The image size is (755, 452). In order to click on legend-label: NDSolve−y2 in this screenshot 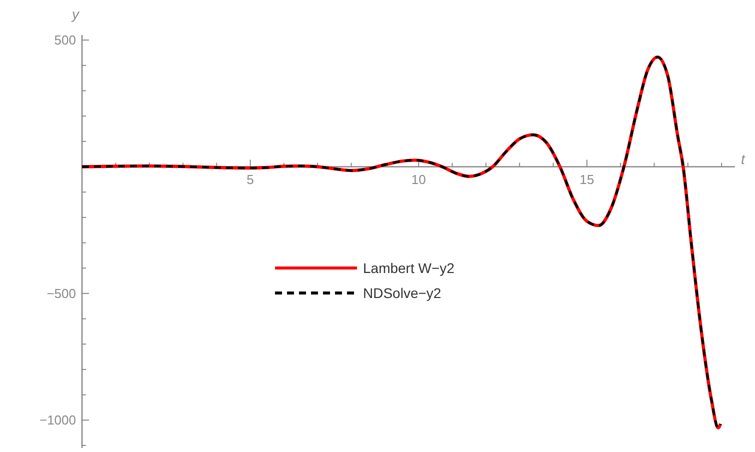, I will do `click(402, 293)`.